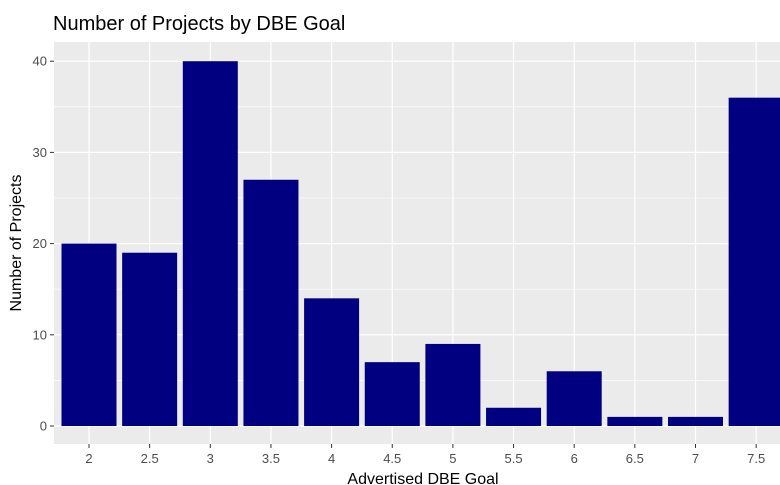 The image size is (780, 485). I want to click on x-tick-label: 4, so click(331, 458).